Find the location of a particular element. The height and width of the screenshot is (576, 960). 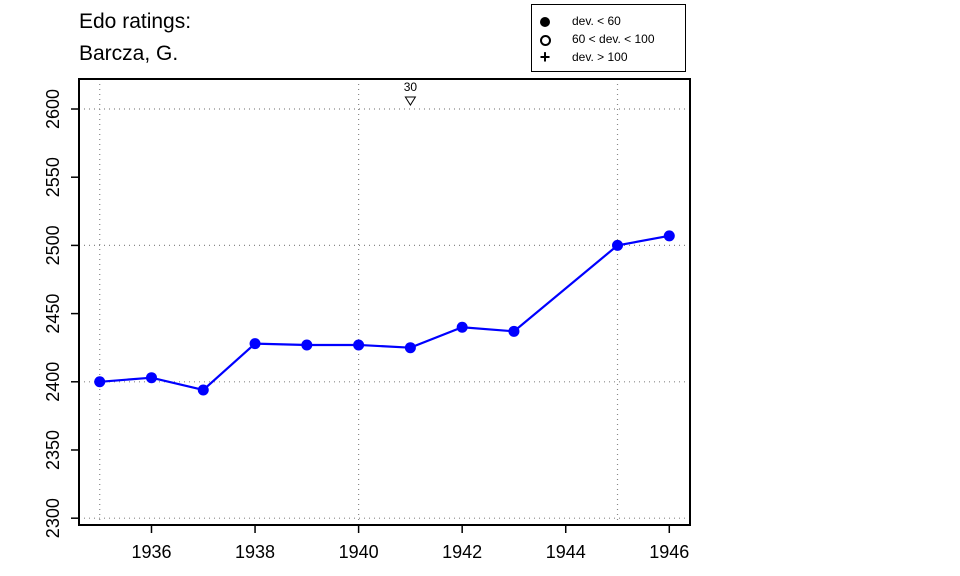

plus-icon: + is located at coordinates (545, 57).